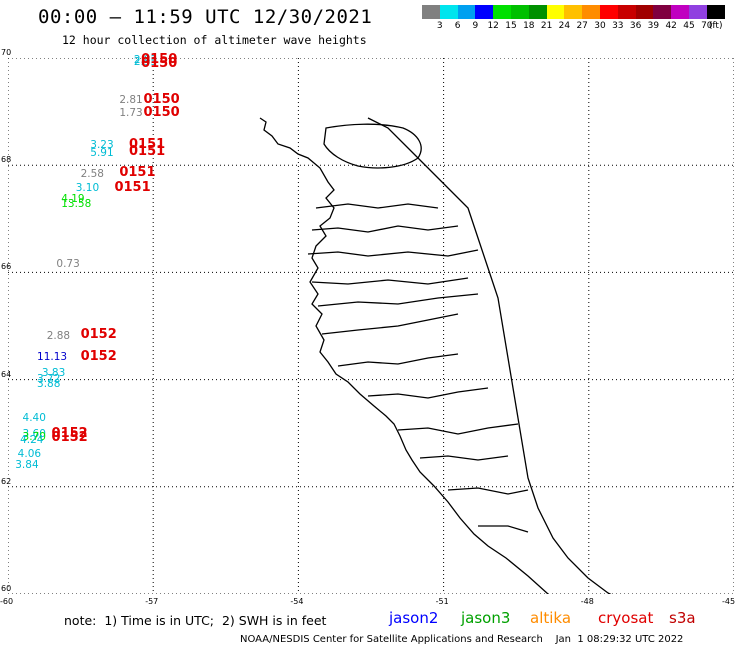 The width and height of the screenshot is (740, 650). I want to click on longitude-tick-label: -45, so click(729, 601).